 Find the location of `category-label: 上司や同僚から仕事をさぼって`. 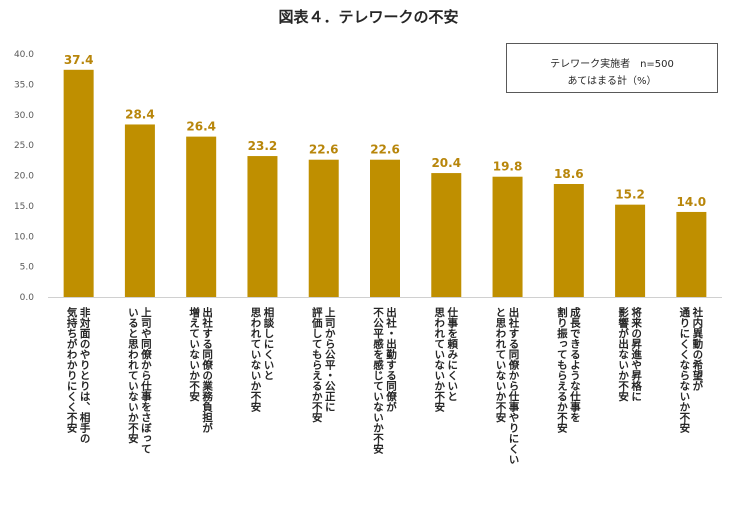

category-label: 上司や同僚から仕事をさぼって is located at coordinates (146, 380).